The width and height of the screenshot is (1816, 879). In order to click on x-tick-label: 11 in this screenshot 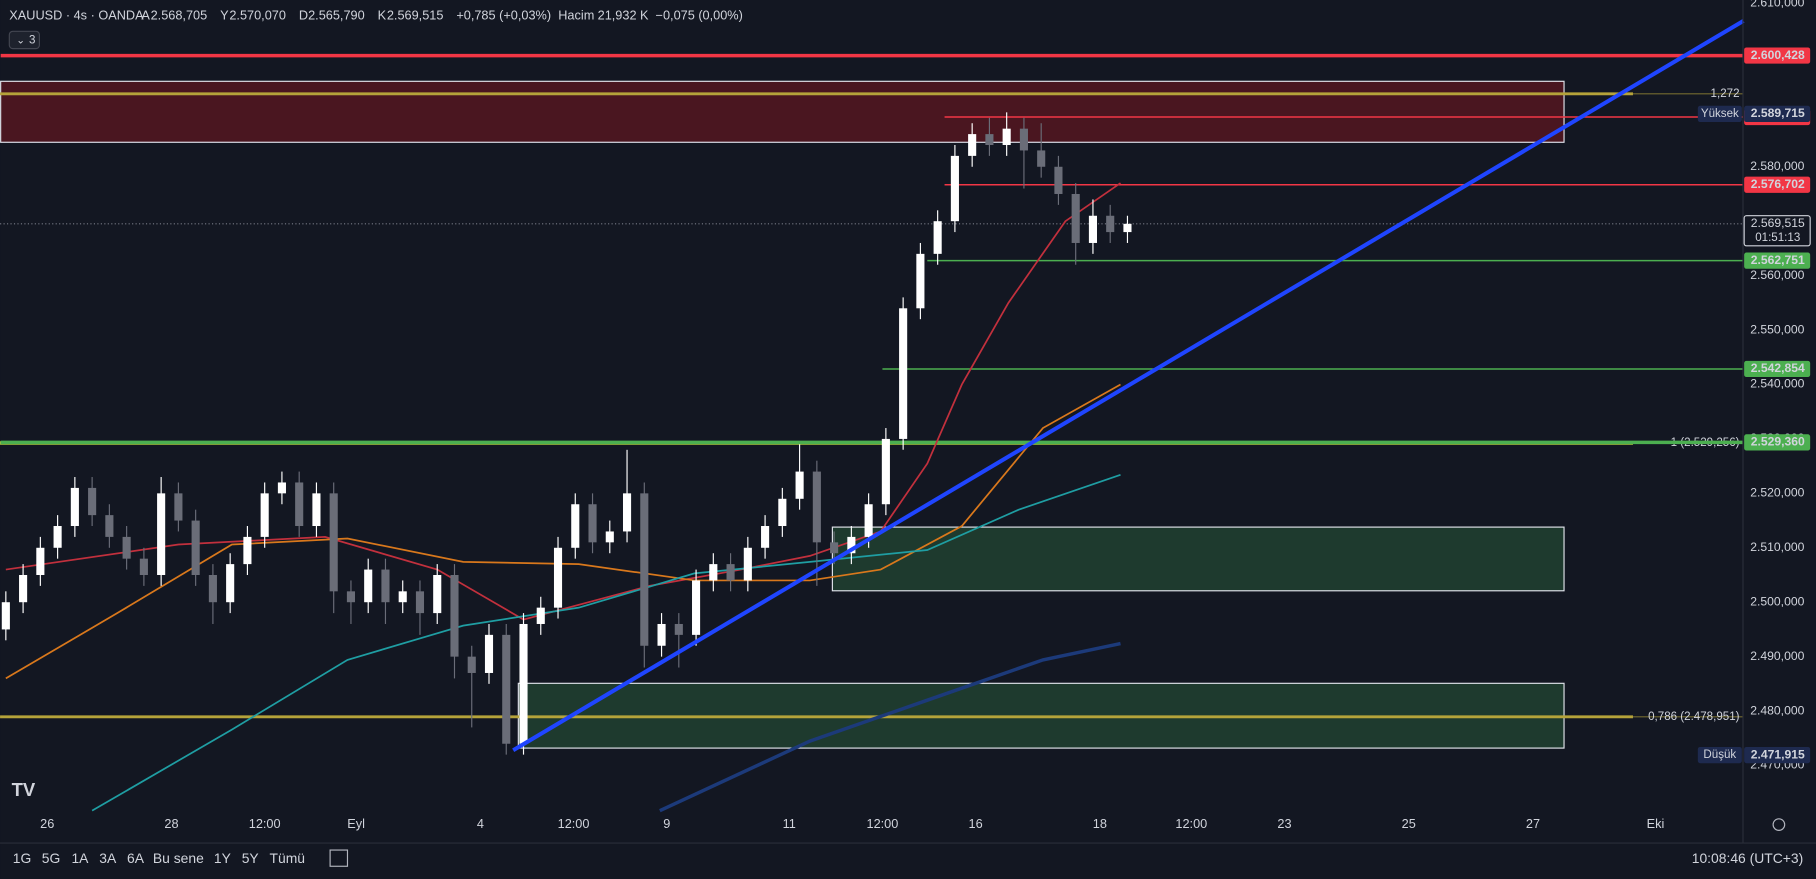, I will do `click(789, 823)`.